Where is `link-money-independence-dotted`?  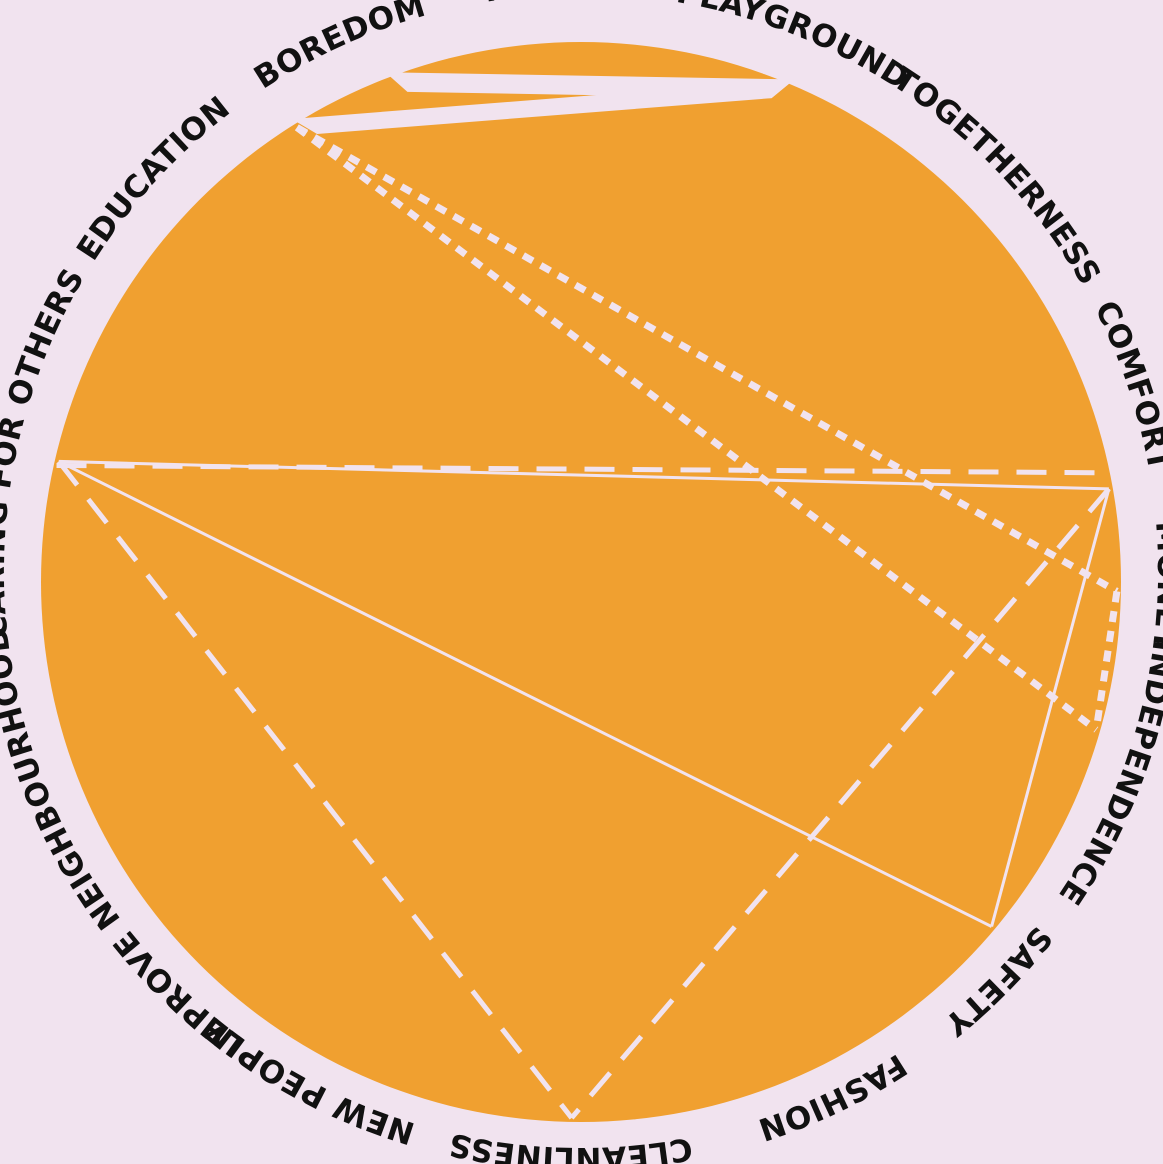
link-money-independence-dotted is located at coordinates (1106, 660).